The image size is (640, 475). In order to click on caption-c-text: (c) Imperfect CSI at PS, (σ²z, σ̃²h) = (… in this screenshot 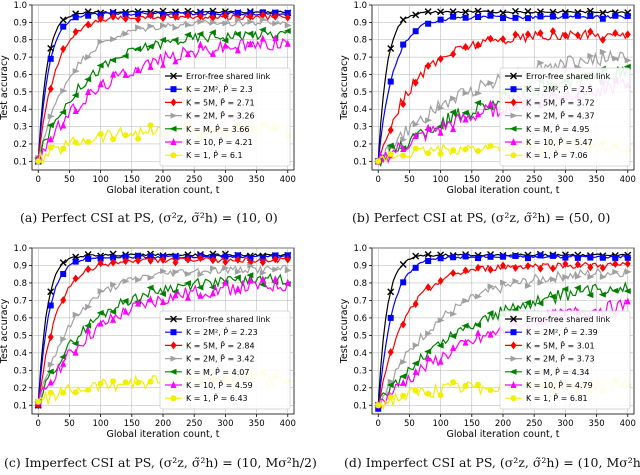, I will do `click(160, 462)`.